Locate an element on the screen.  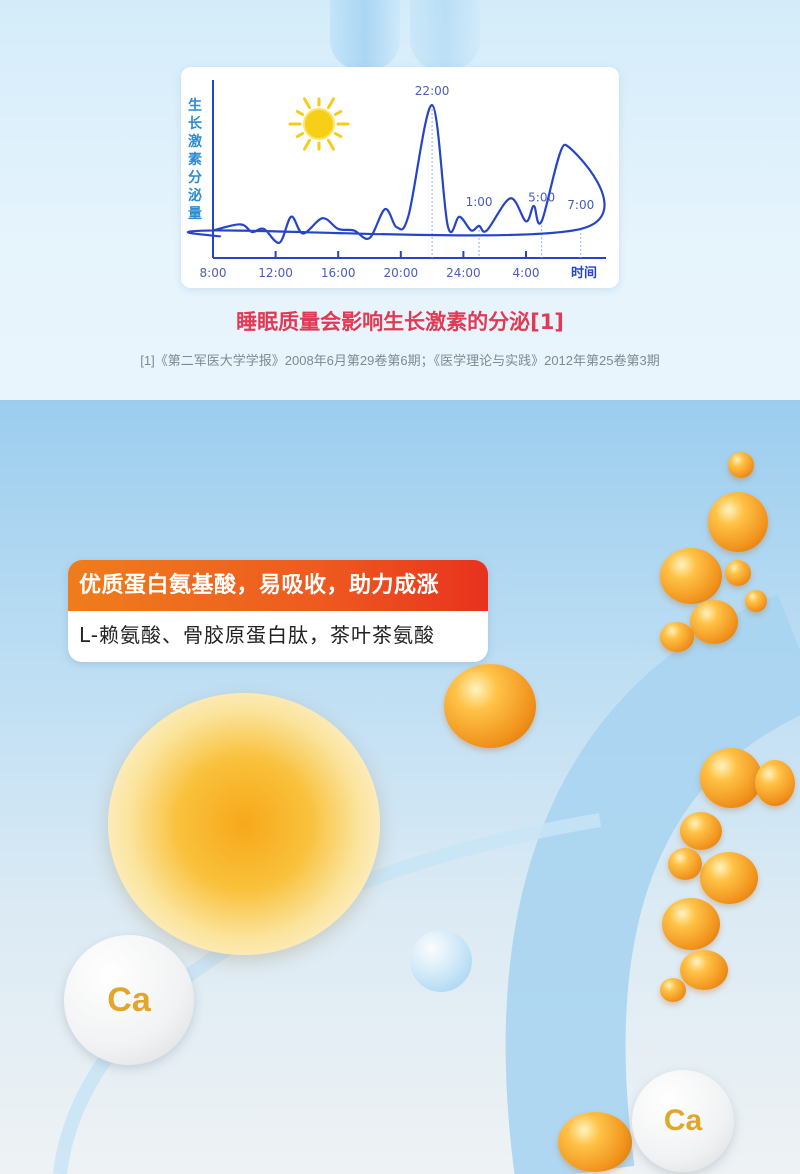
x-tick-label: 16:00 is located at coordinates (338, 273).